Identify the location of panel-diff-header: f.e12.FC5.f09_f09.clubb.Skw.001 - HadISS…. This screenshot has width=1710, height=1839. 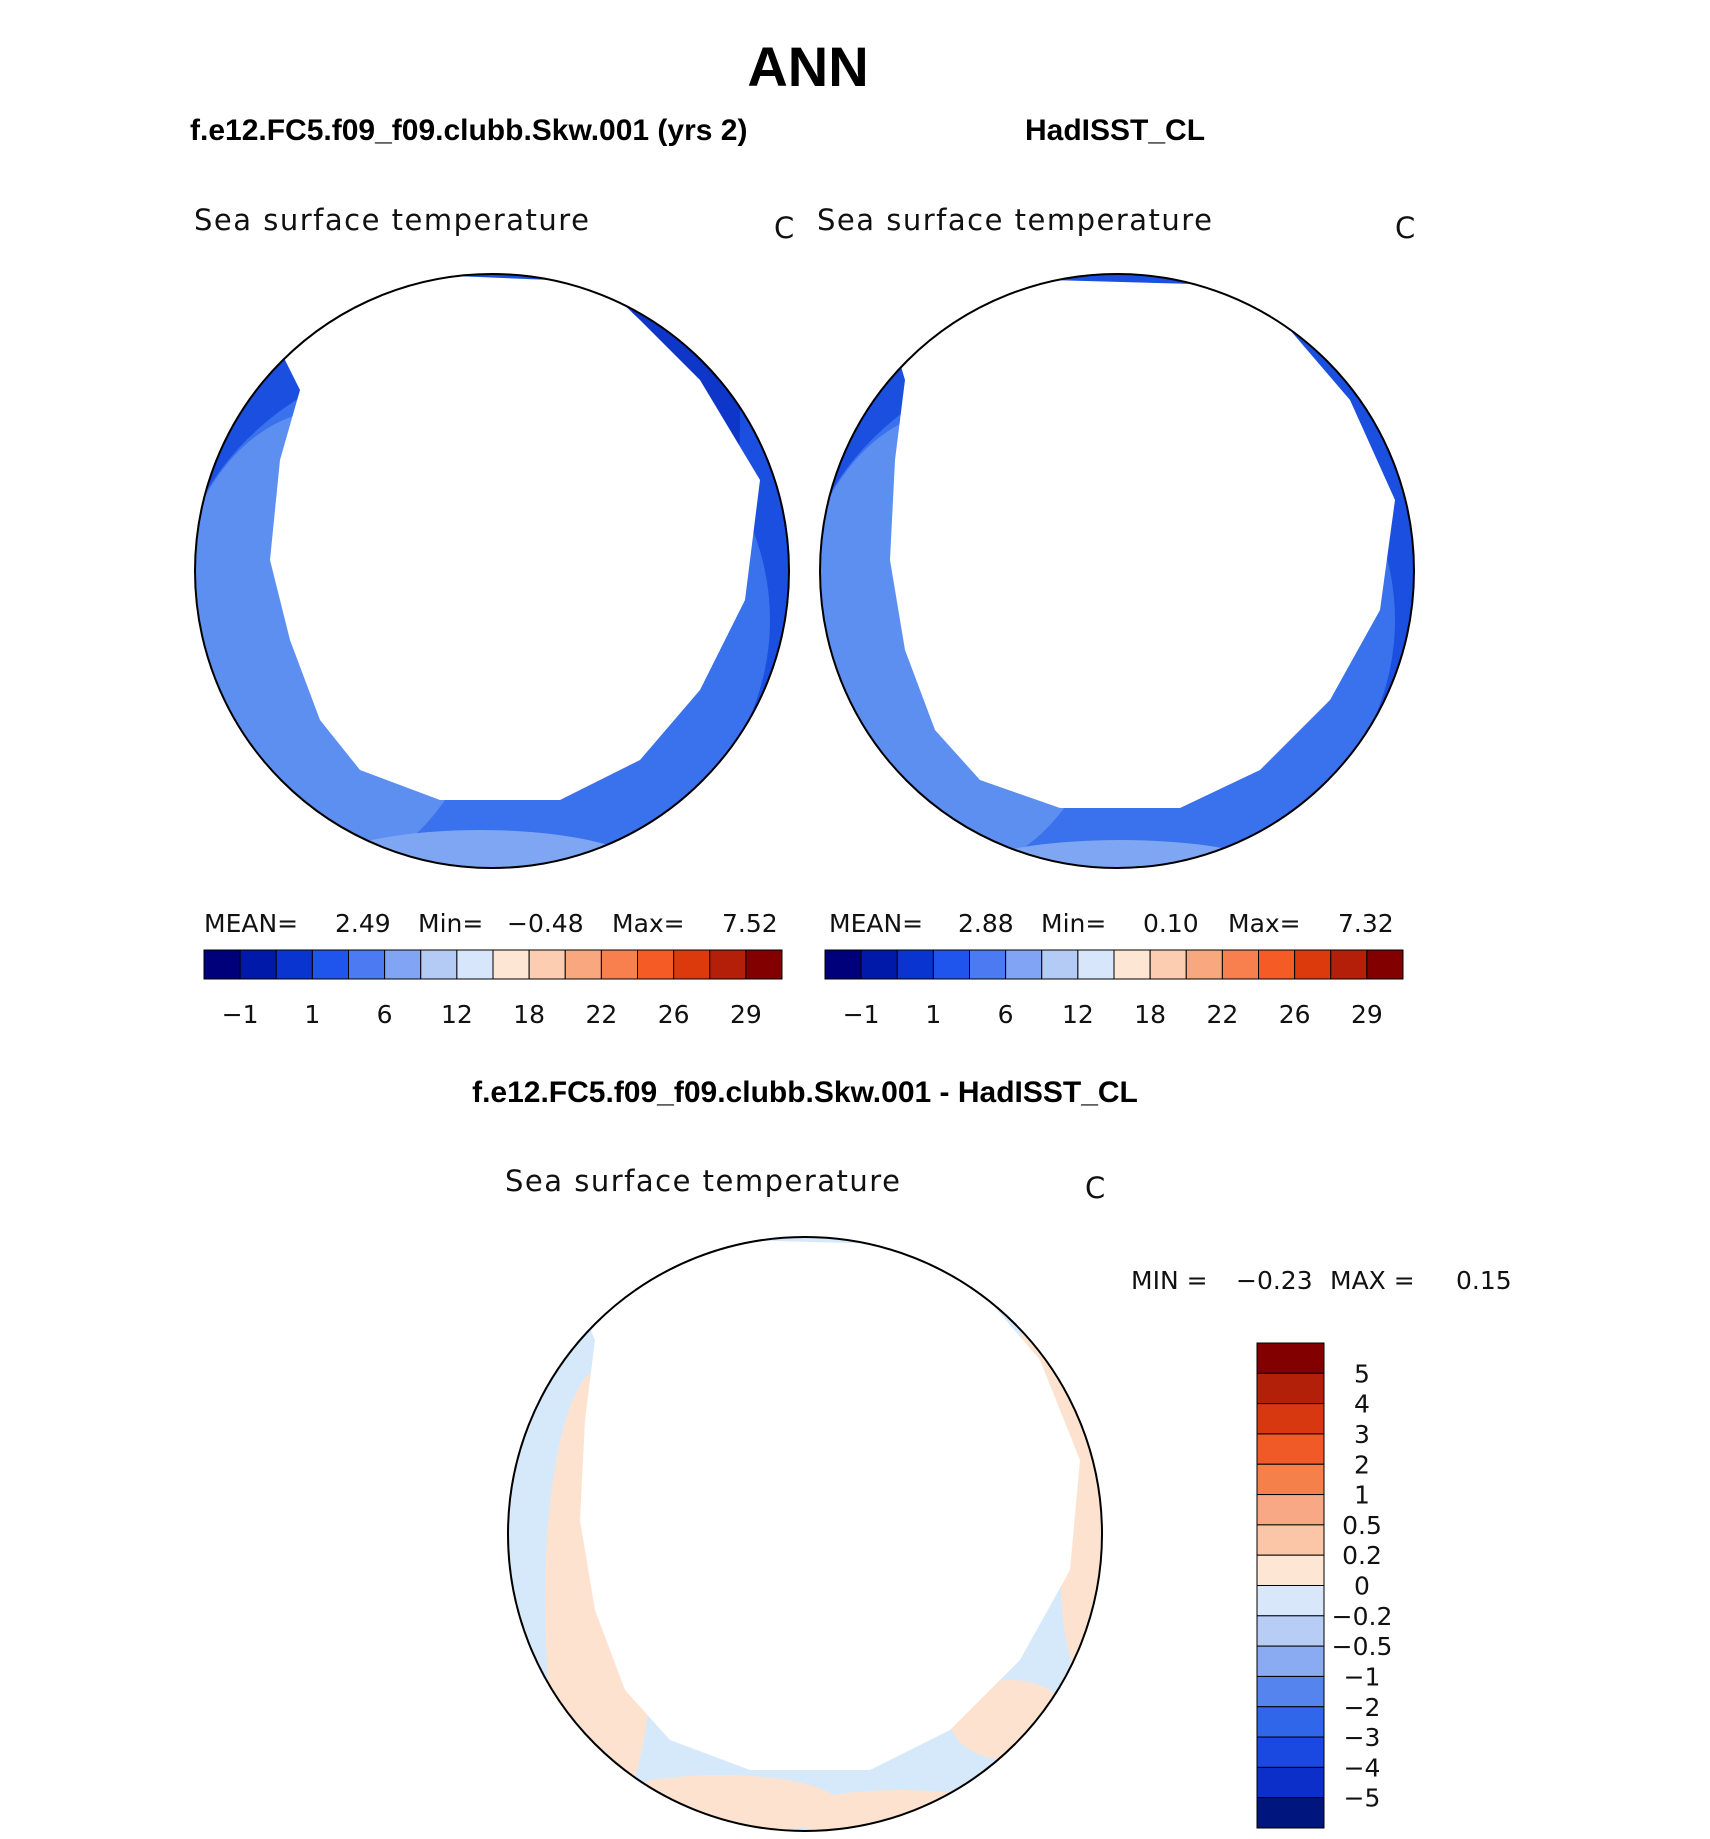
(805, 1092).